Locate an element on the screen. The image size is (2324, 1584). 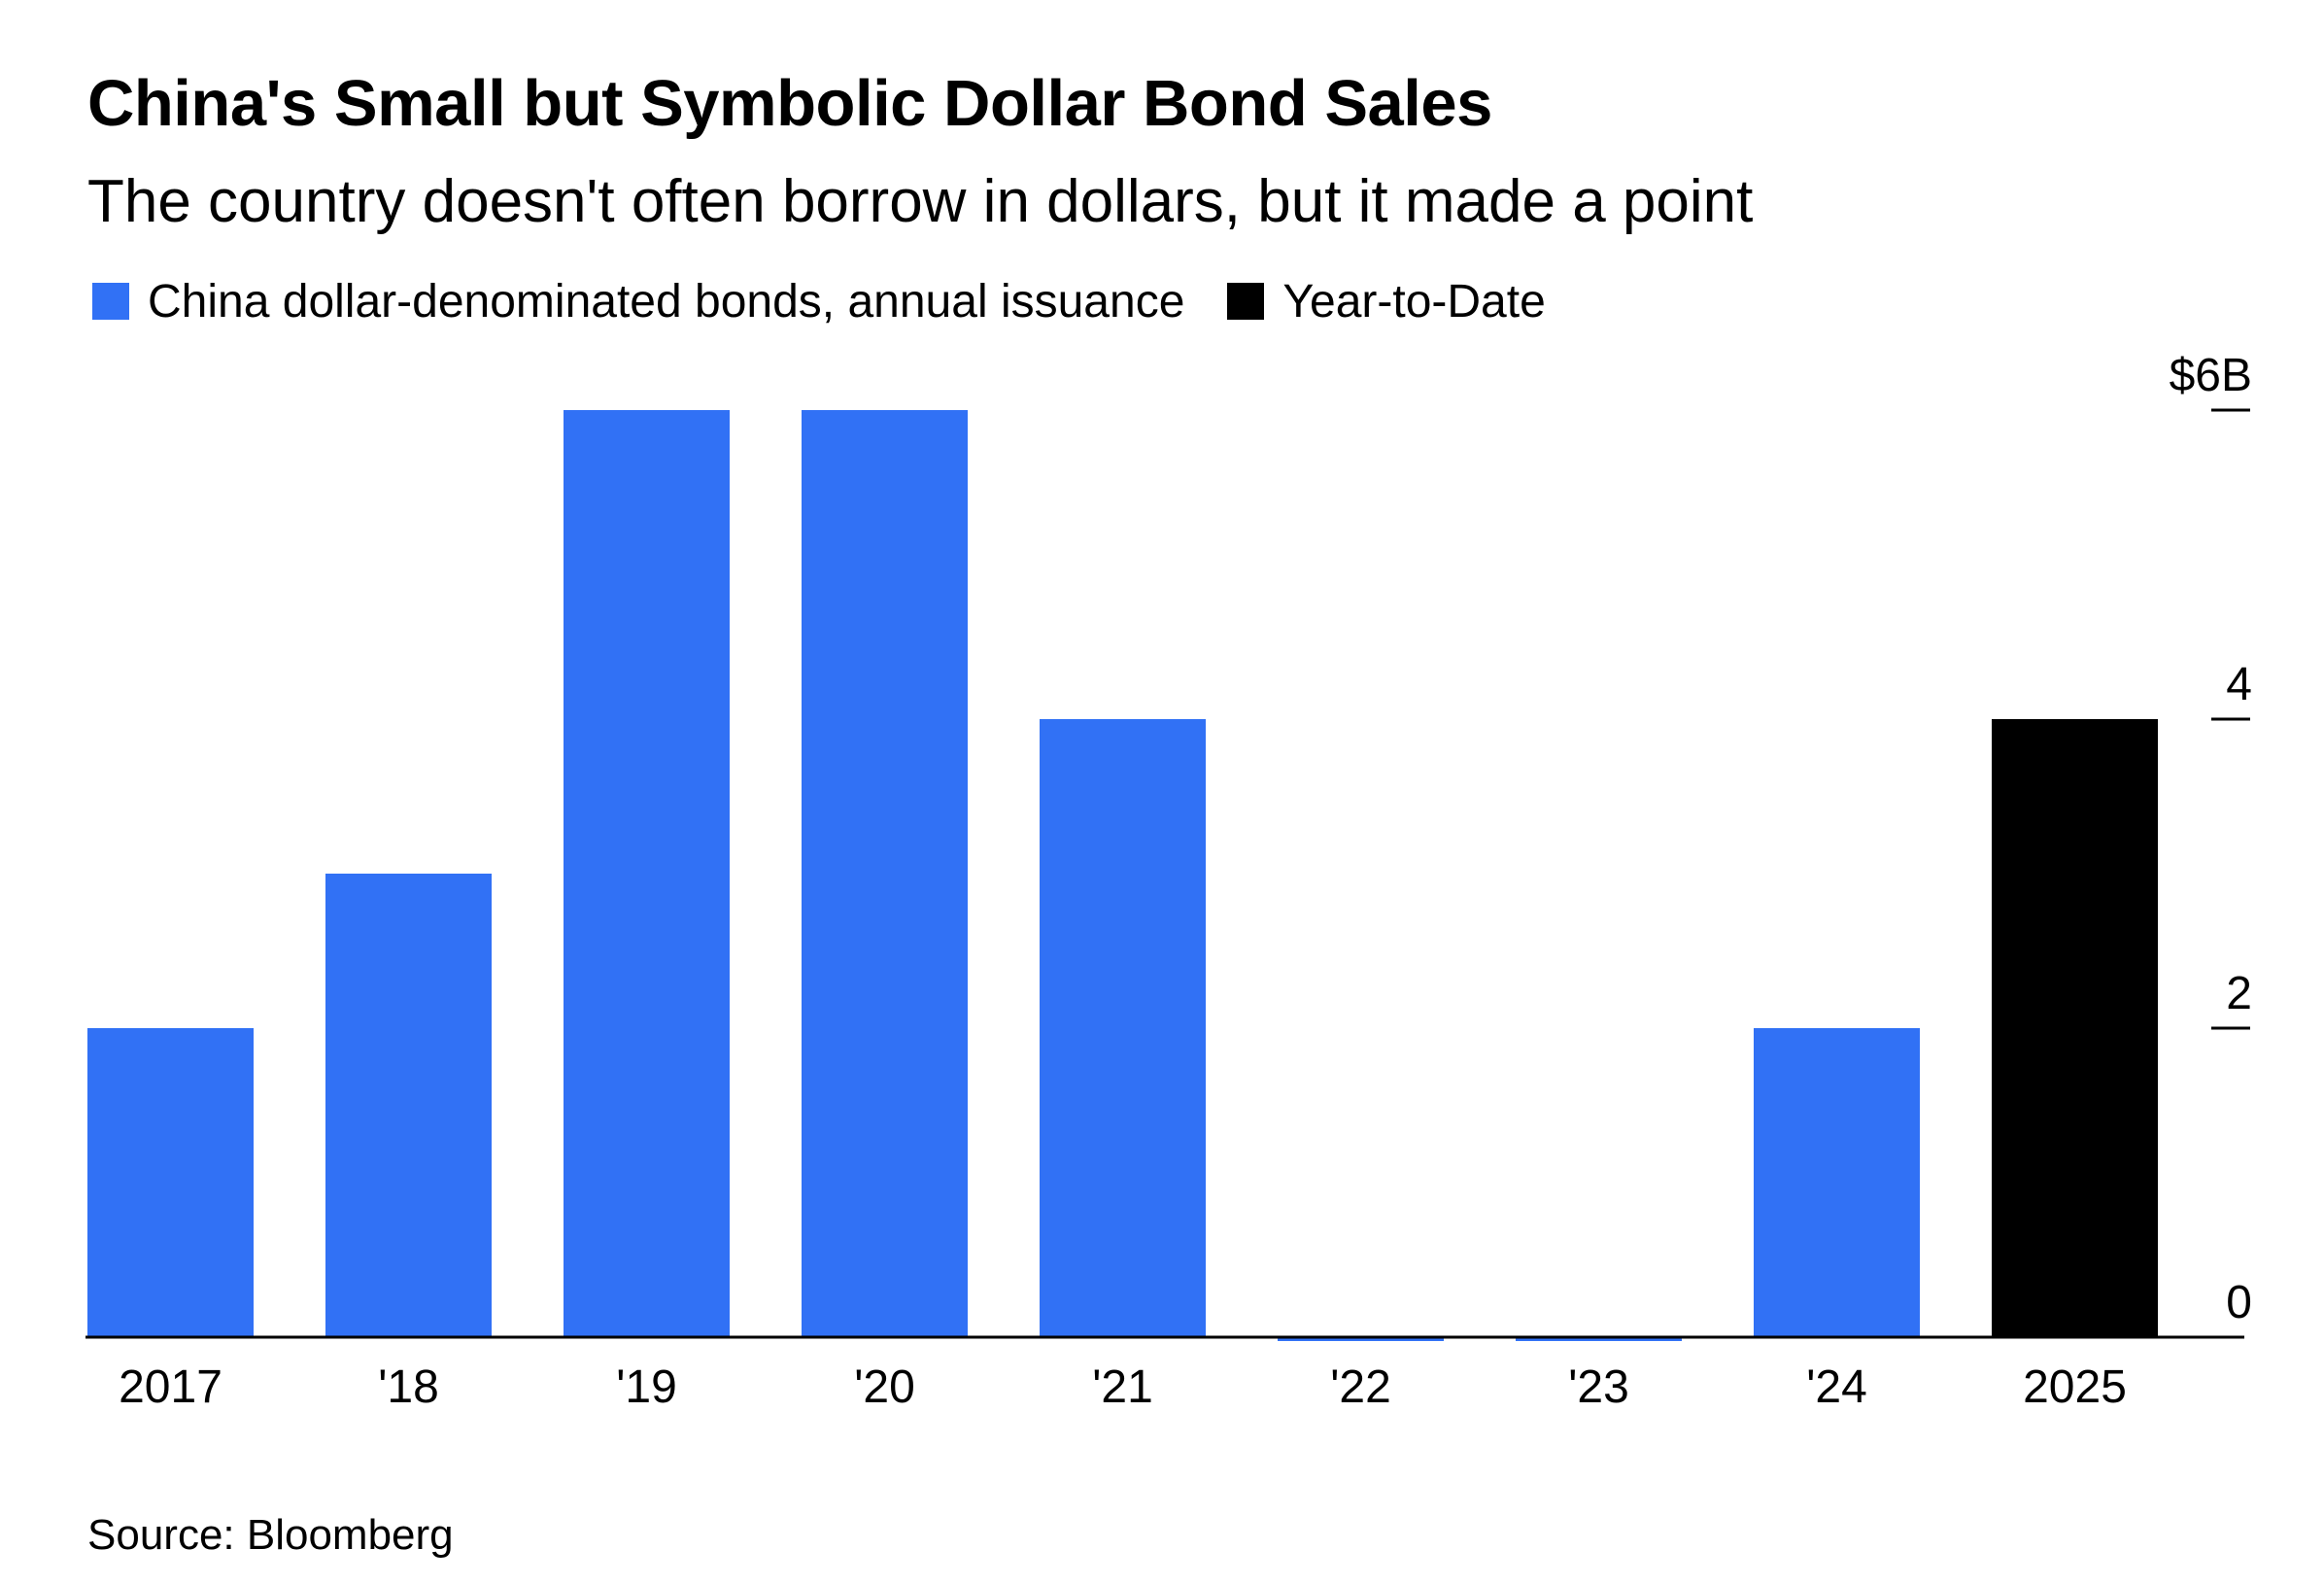
x-tick-label: '22 is located at coordinates (1360, 1387).